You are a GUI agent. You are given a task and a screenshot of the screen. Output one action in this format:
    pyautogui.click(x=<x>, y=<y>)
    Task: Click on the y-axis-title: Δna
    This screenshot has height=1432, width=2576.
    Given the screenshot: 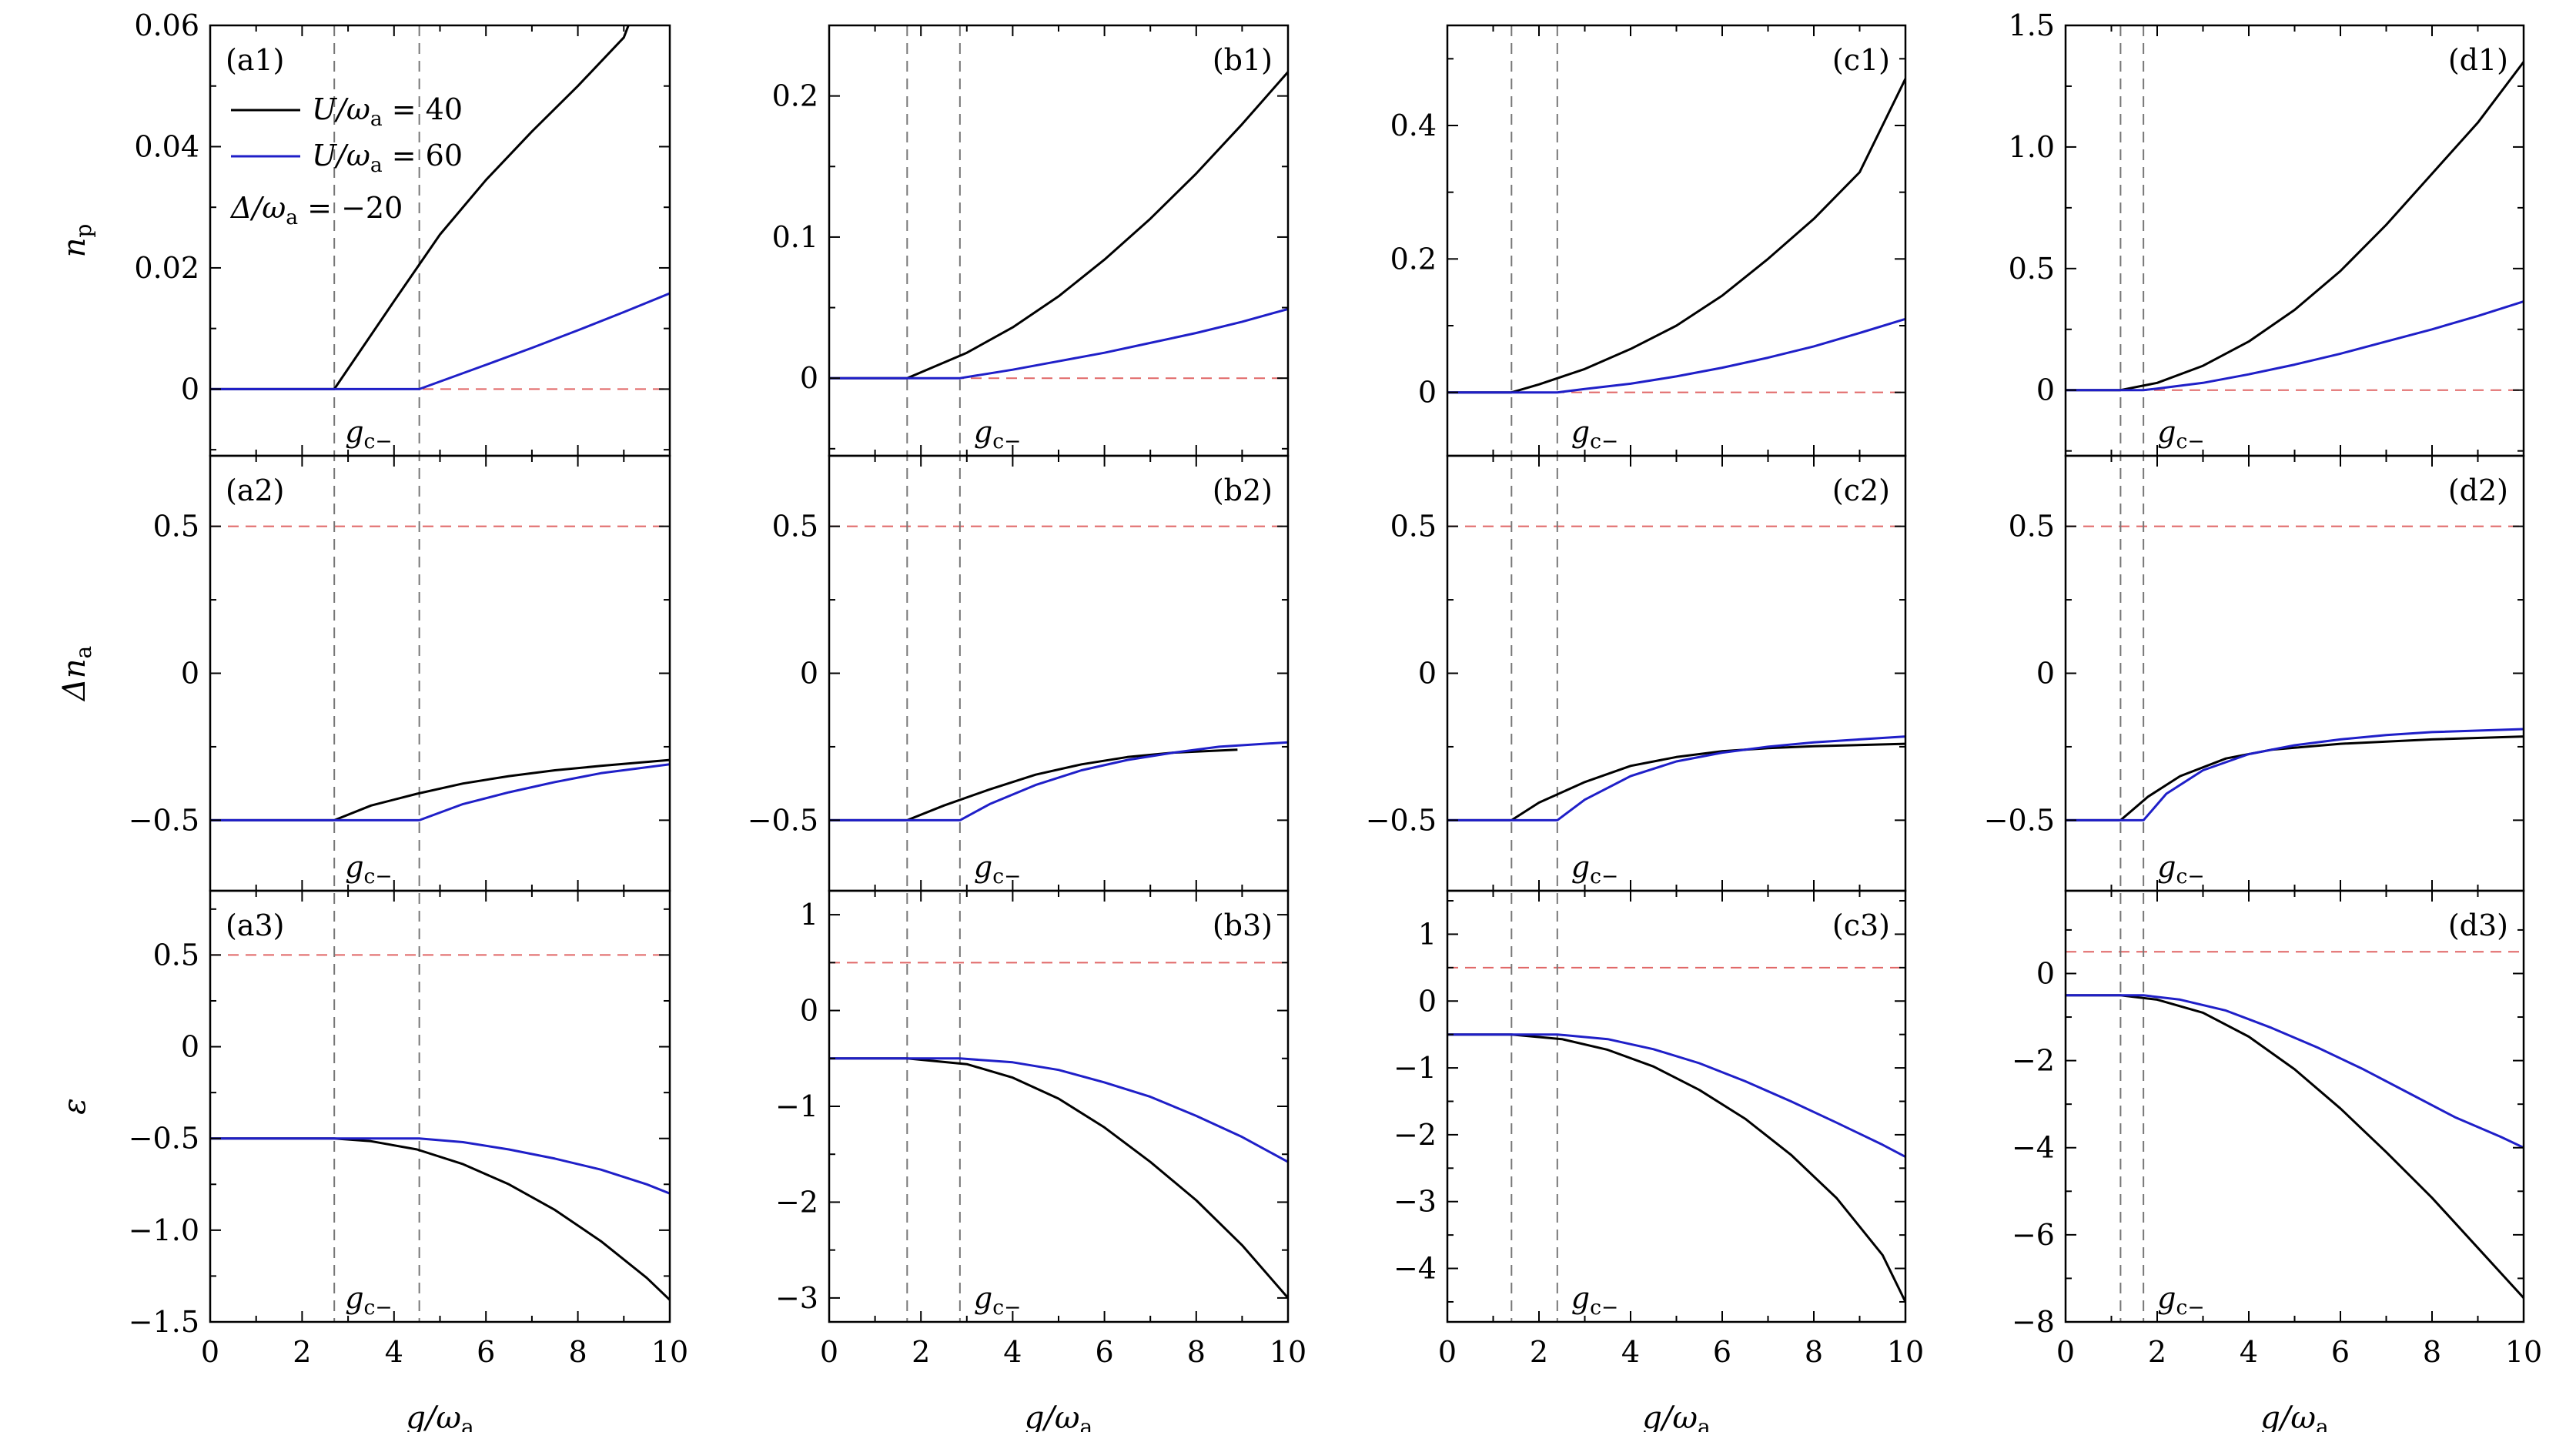 What is the action you would take?
    pyautogui.click(x=77, y=674)
    